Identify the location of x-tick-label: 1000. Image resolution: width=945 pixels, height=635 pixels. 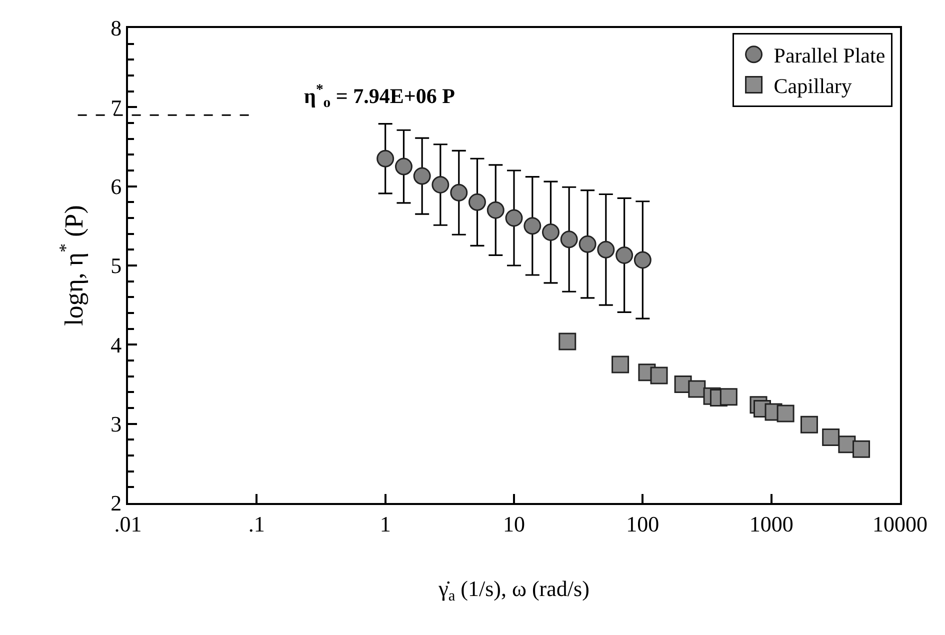
(771, 523).